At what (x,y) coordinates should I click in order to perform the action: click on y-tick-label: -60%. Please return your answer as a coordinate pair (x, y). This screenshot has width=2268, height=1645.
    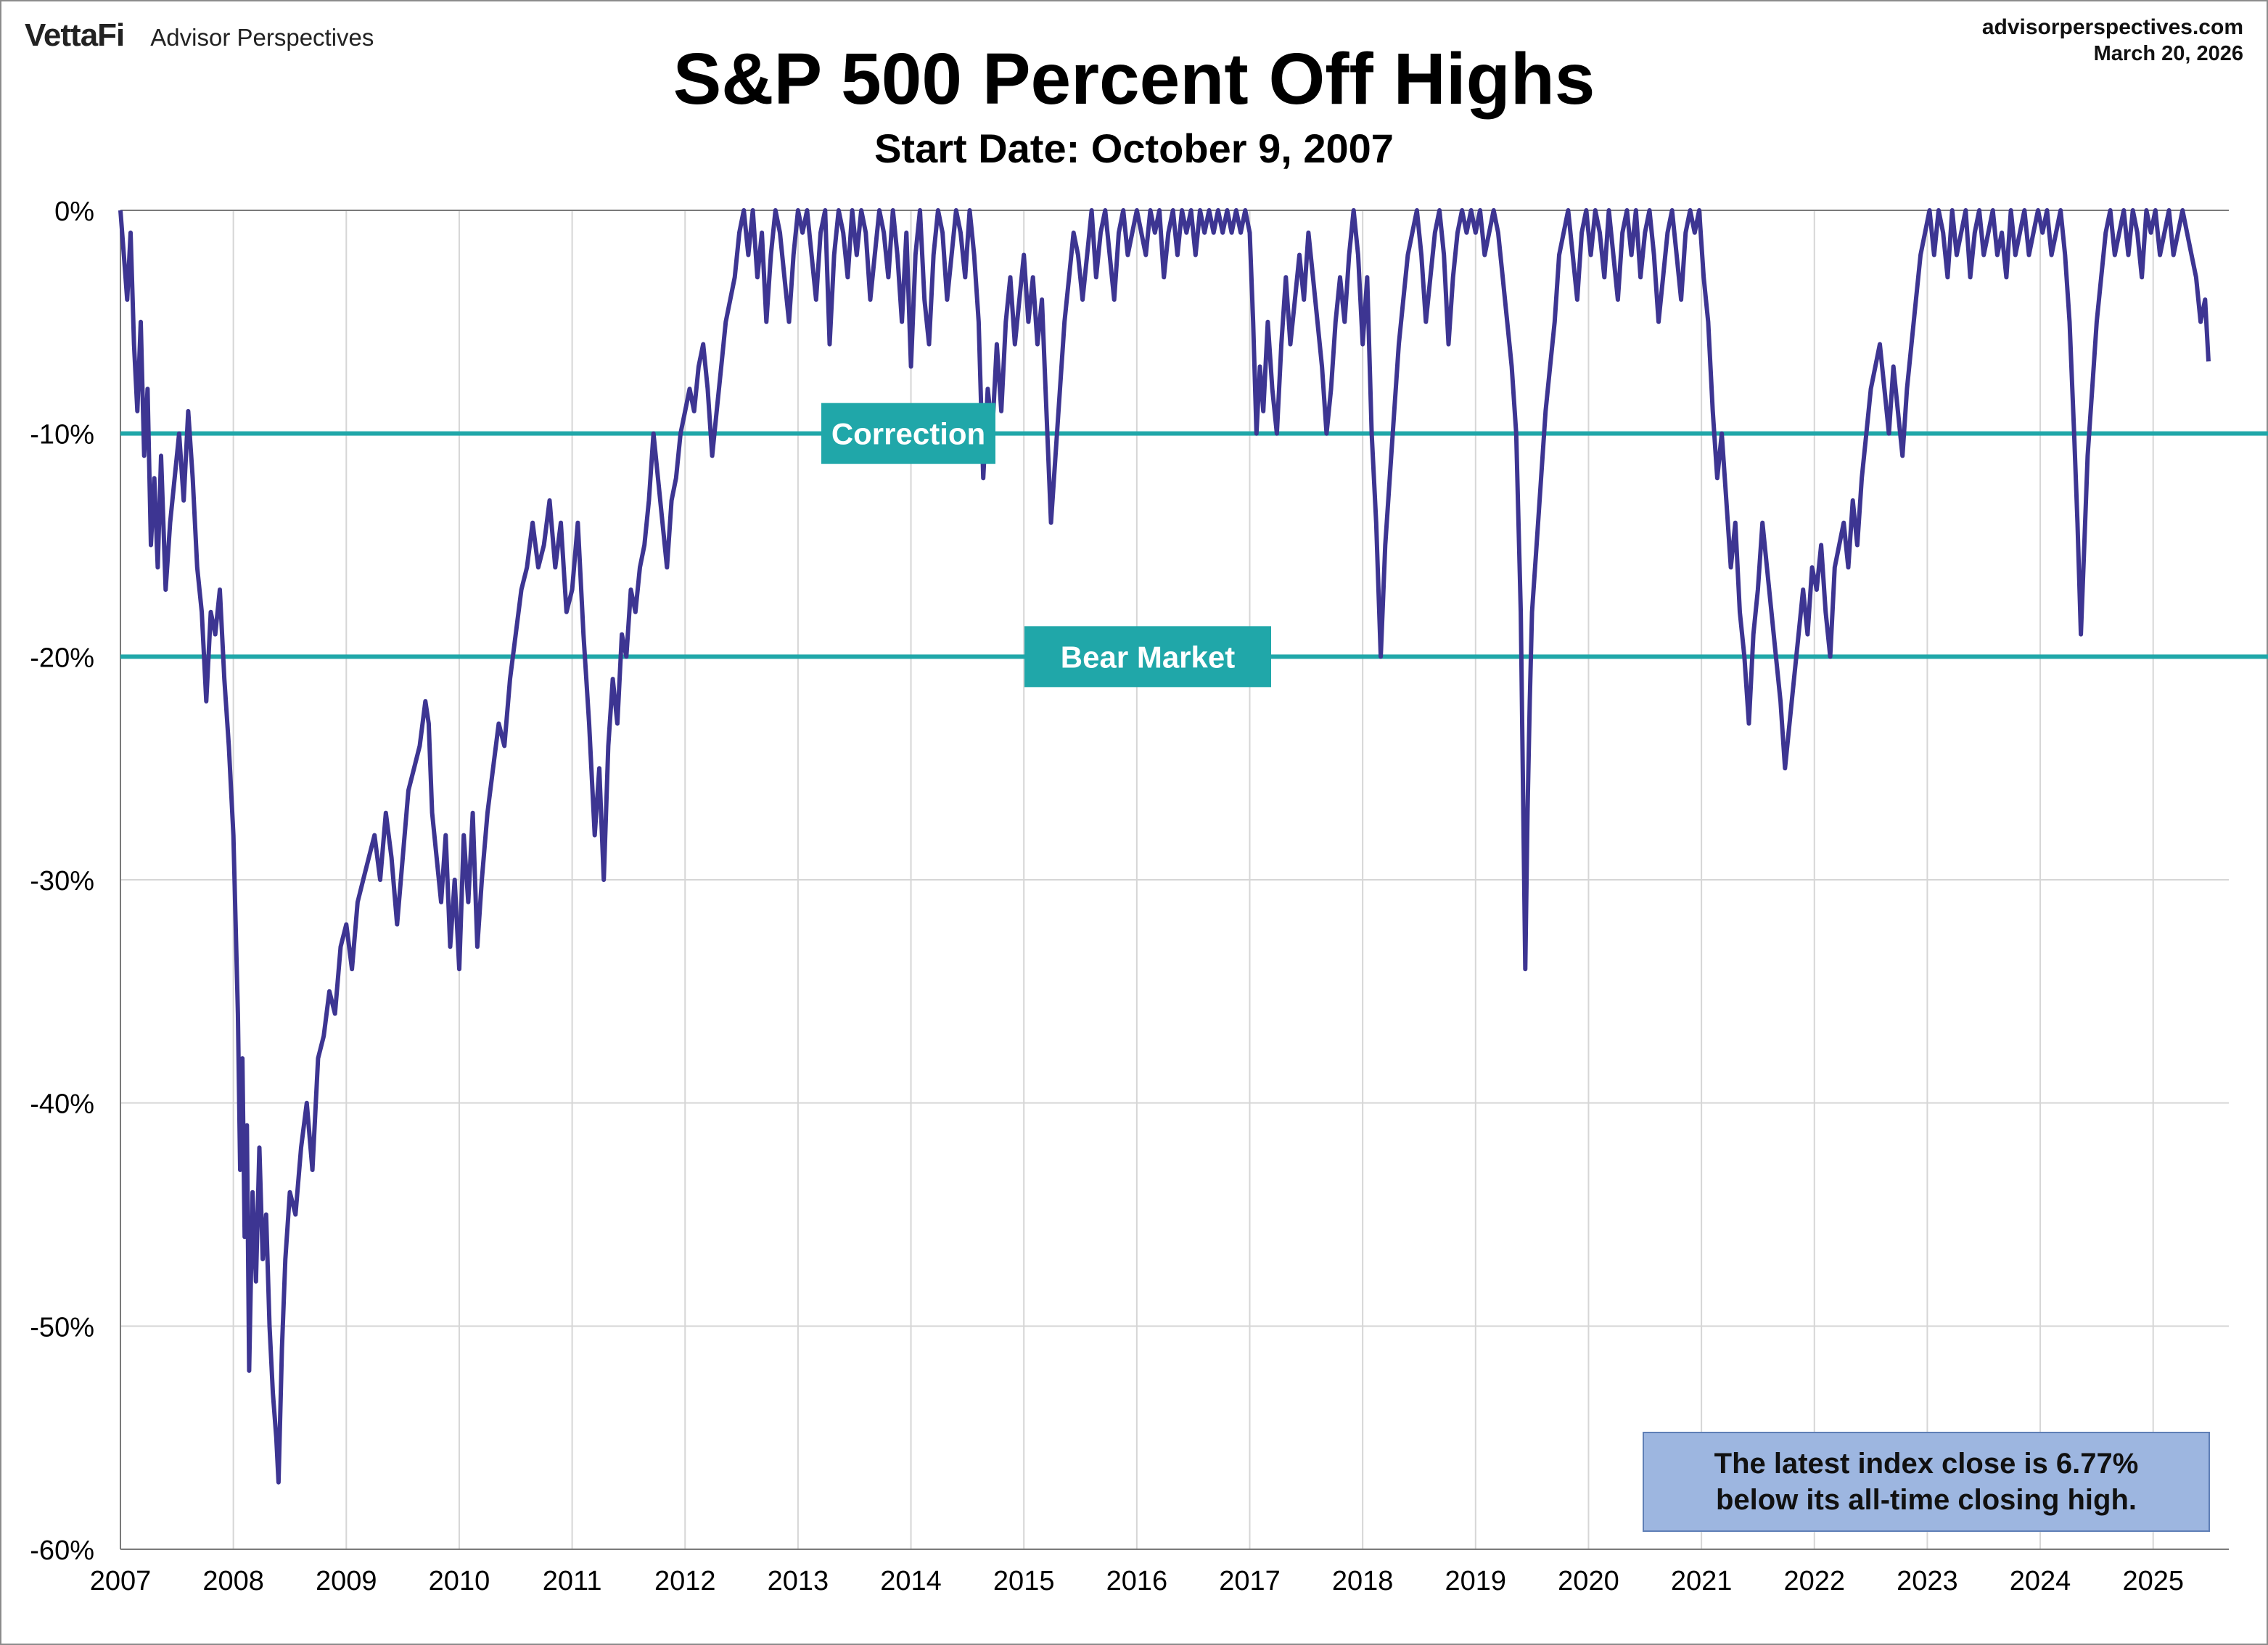
    Looking at the image, I should click on (62, 1550).